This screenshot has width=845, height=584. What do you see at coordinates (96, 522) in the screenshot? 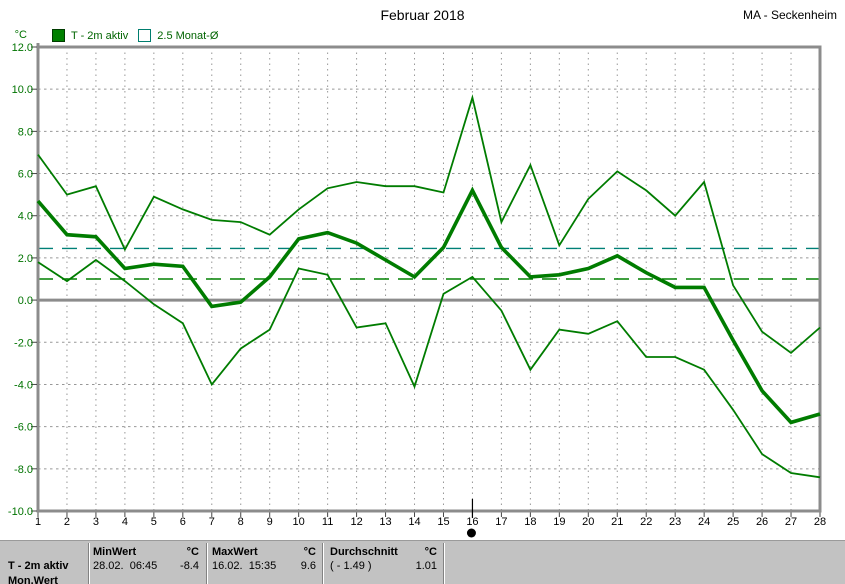
I see `x-tick-label: 3` at bounding box center [96, 522].